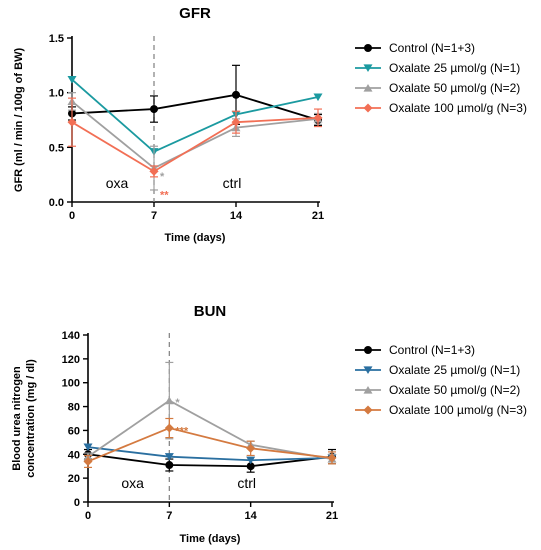 The image size is (541, 550). Describe the element at coordinates (210, 311) in the screenshot. I see `chart-title: BUN` at that location.